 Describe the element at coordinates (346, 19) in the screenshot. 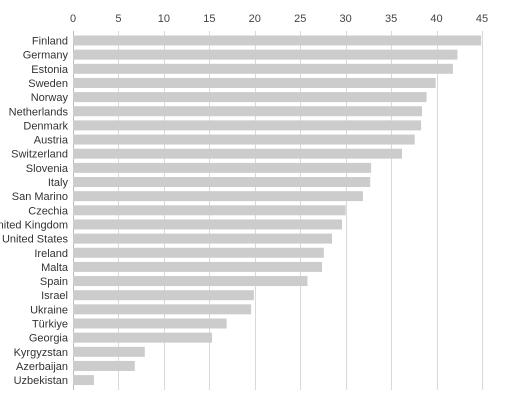

I see `x-tick-label: 30` at that location.